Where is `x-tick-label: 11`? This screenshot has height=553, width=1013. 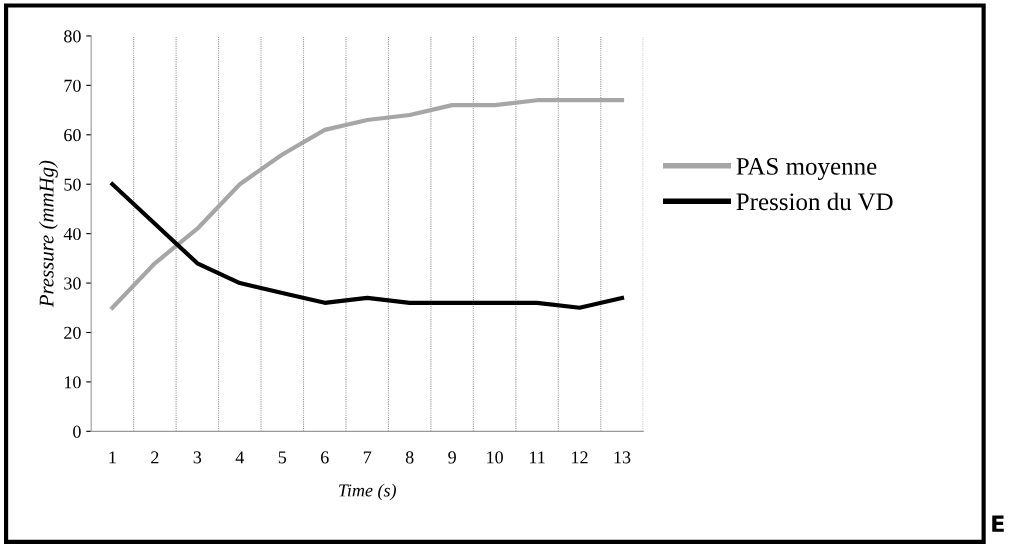
x-tick-label: 11 is located at coordinates (537, 457).